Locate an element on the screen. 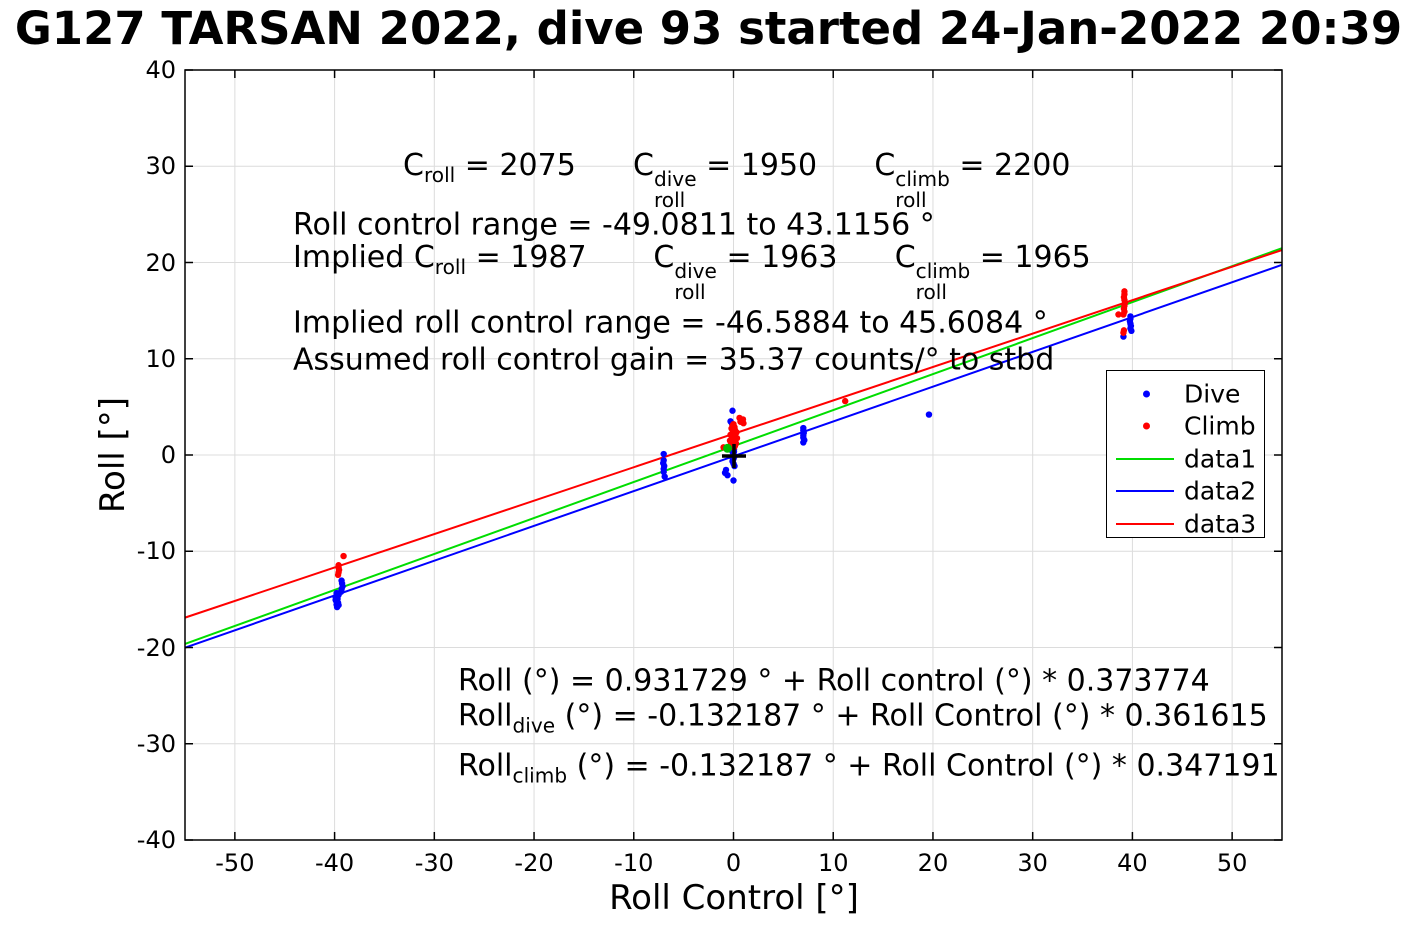  legend-label: data1 is located at coordinates (1220, 459).